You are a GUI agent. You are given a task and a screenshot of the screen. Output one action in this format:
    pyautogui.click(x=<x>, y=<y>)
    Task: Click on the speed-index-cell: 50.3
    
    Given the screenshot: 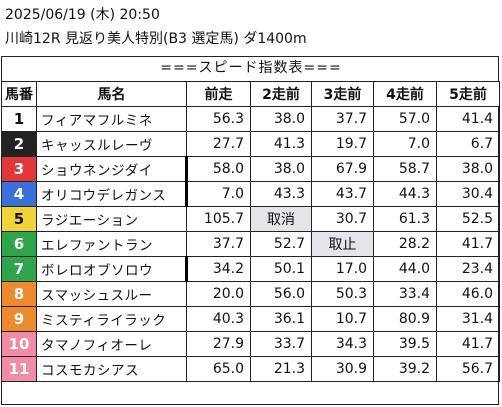 What is the action you would take?
    pyautogui.click(x=342, y=294)
    